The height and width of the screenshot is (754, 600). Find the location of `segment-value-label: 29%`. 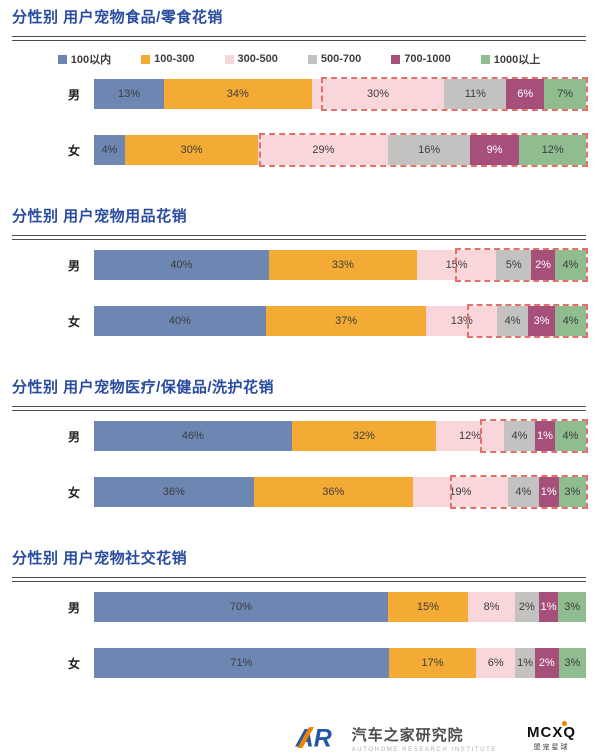

segment-value-label: 29% is located at coordinates (323, 150).